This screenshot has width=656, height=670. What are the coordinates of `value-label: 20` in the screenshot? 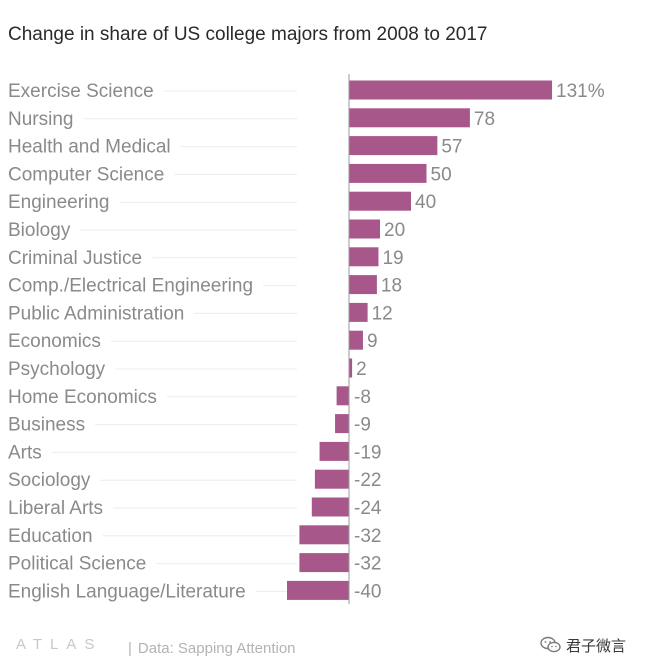 It's located at (394, 230).